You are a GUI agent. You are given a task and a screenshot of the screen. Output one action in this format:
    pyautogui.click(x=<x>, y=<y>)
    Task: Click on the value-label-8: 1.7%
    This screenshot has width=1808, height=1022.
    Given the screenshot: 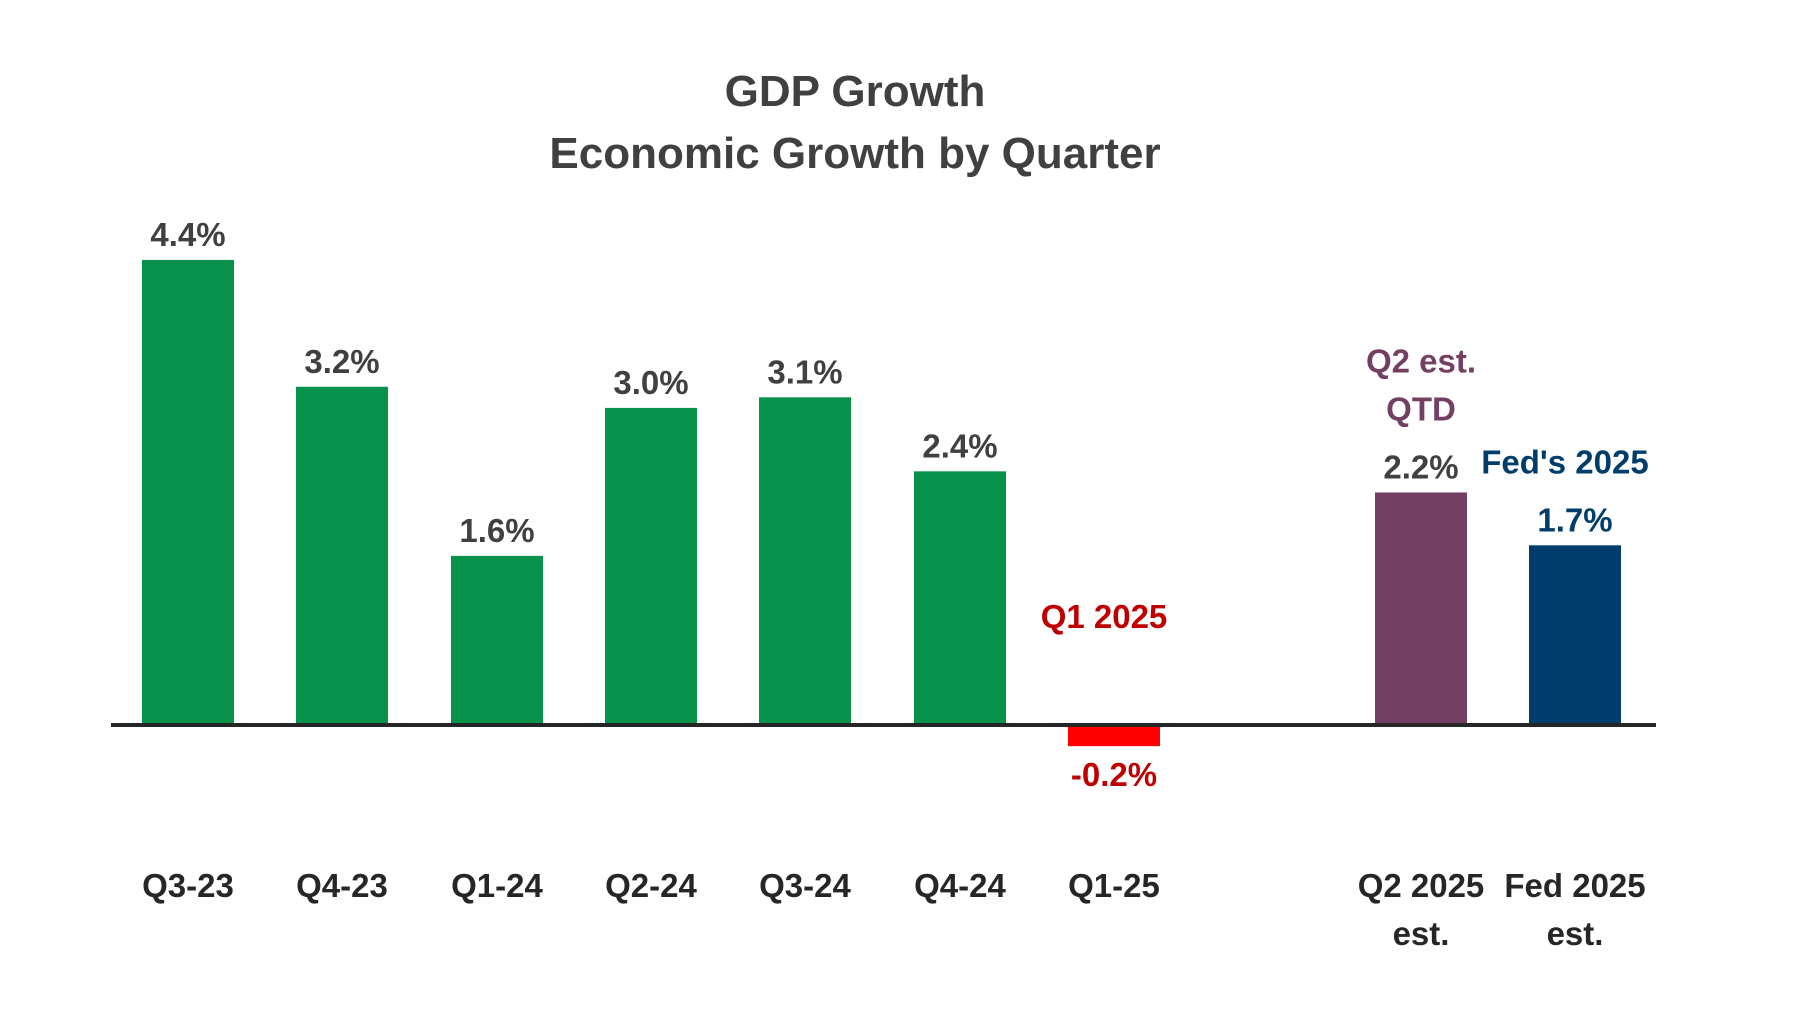 What is the action you would take?
    pyautogui.click(x=1574, y=519)
    